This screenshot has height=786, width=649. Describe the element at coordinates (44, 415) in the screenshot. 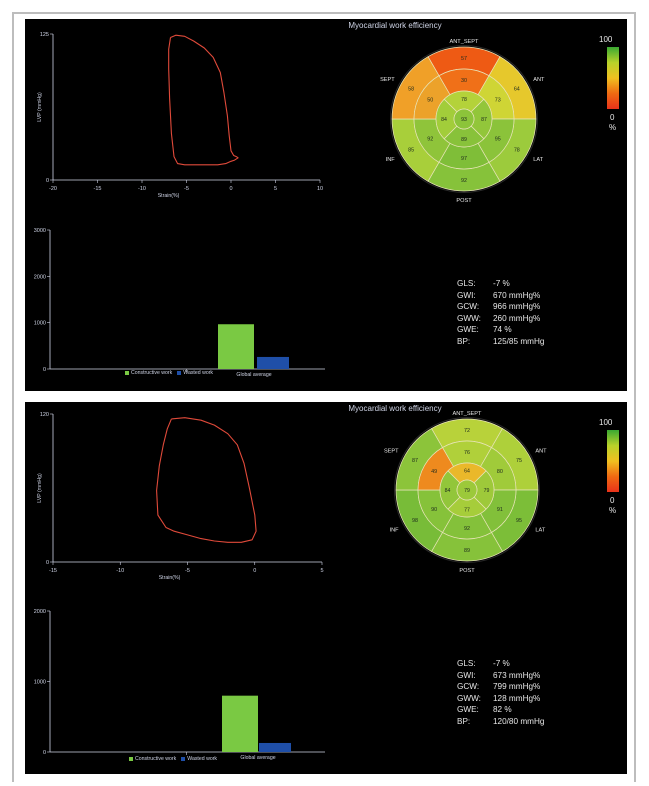

I see `y-tick-label: 120` at that location.